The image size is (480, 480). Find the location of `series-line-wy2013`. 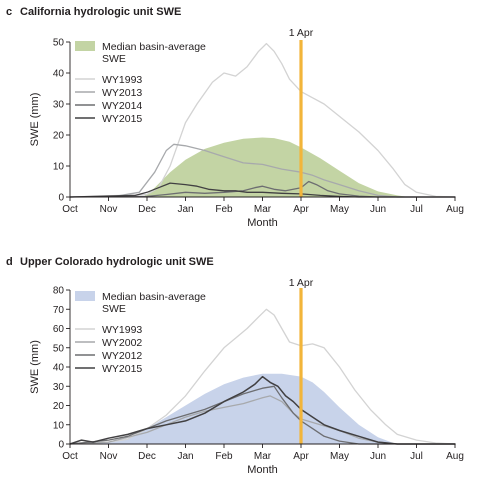

series-line-wy2013 is located at coordinates (262, 170).